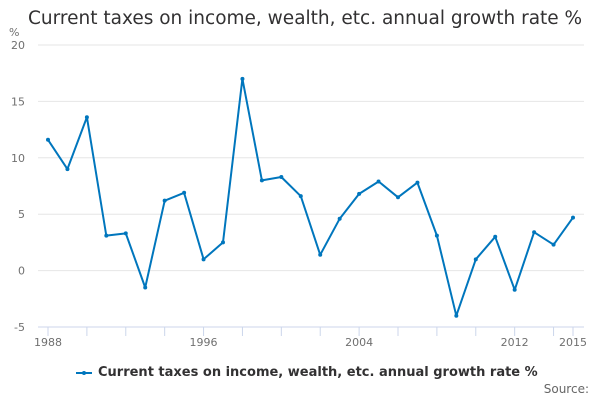 This screenshot has height=400, width=600. What do you see at coordinates (18, 158) in the screenshot?
I see `y-tick-label: 10` at bounding box center [18, 158].